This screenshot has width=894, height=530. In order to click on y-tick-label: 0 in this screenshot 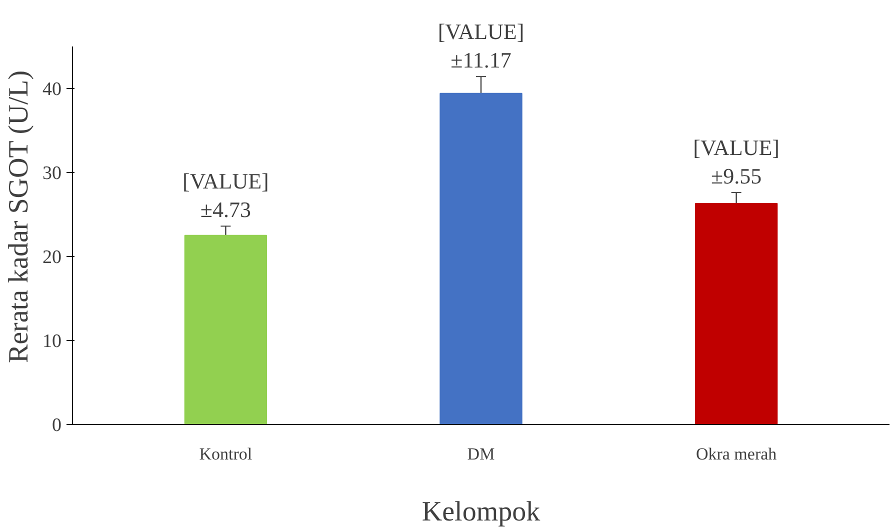, I will do `click(57, 425)`.